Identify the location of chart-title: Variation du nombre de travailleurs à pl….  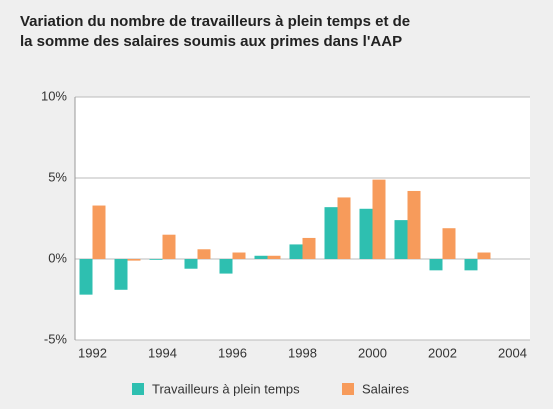
(215, 21).